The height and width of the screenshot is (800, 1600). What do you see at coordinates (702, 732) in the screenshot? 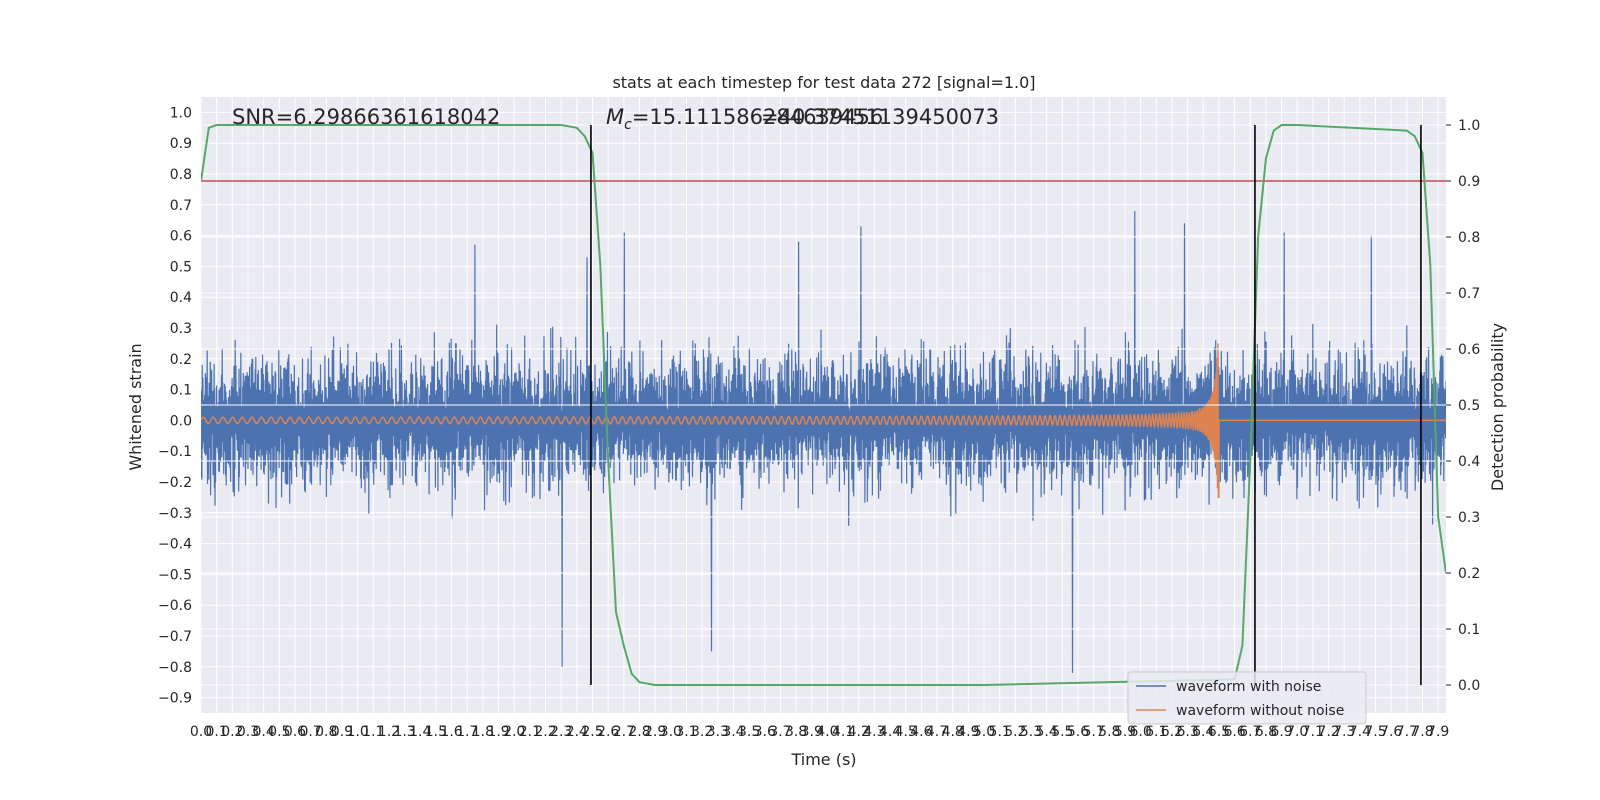
I see `x-tick-label: 3.2` at bounding box center [702, 732].